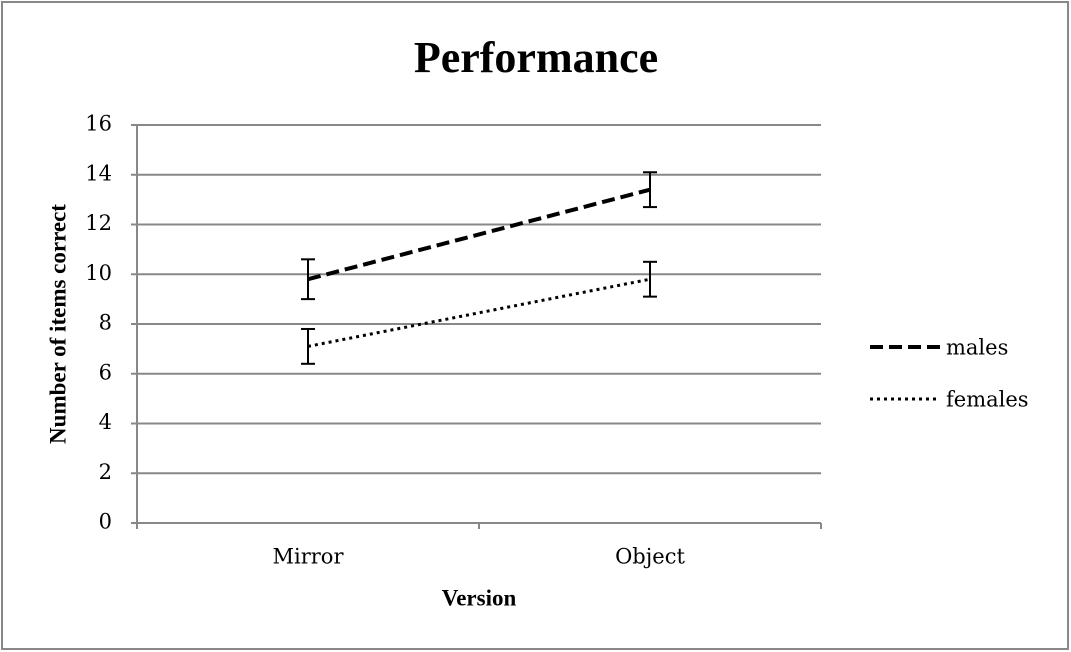  Describe the element at coordinates (98, 124) in the screenshot. I see `y-tick-label: 16` at that location.